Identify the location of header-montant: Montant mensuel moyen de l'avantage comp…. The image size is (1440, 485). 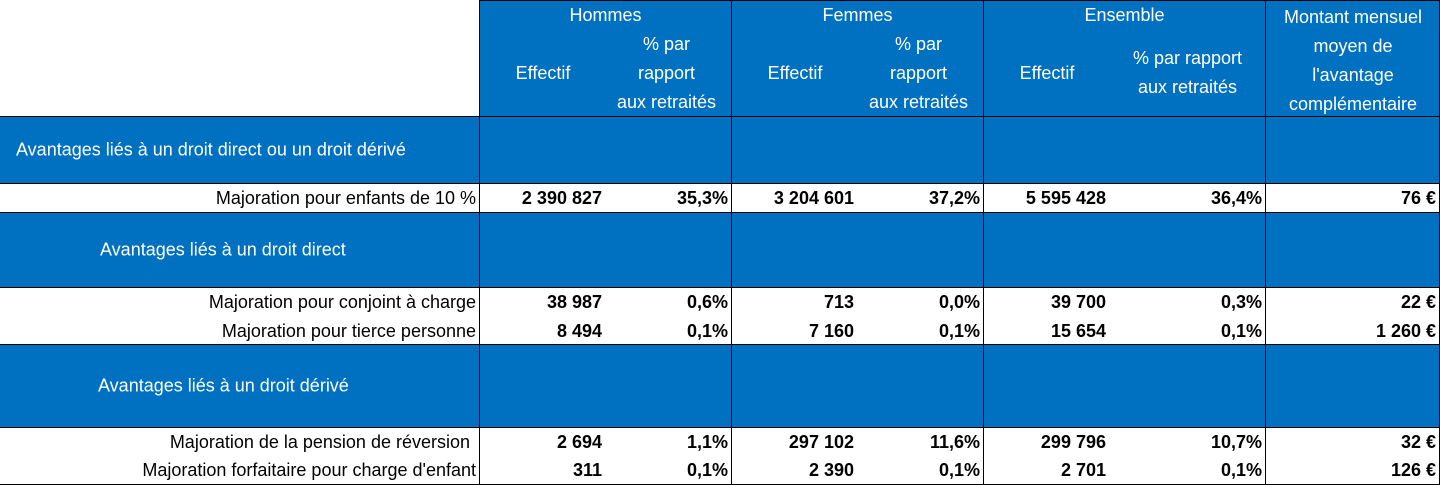
(1353, 58).